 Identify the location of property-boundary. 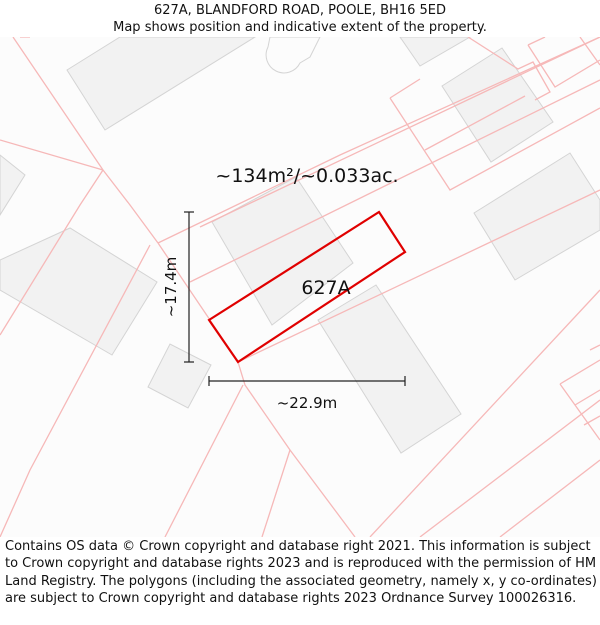
(307, 287).